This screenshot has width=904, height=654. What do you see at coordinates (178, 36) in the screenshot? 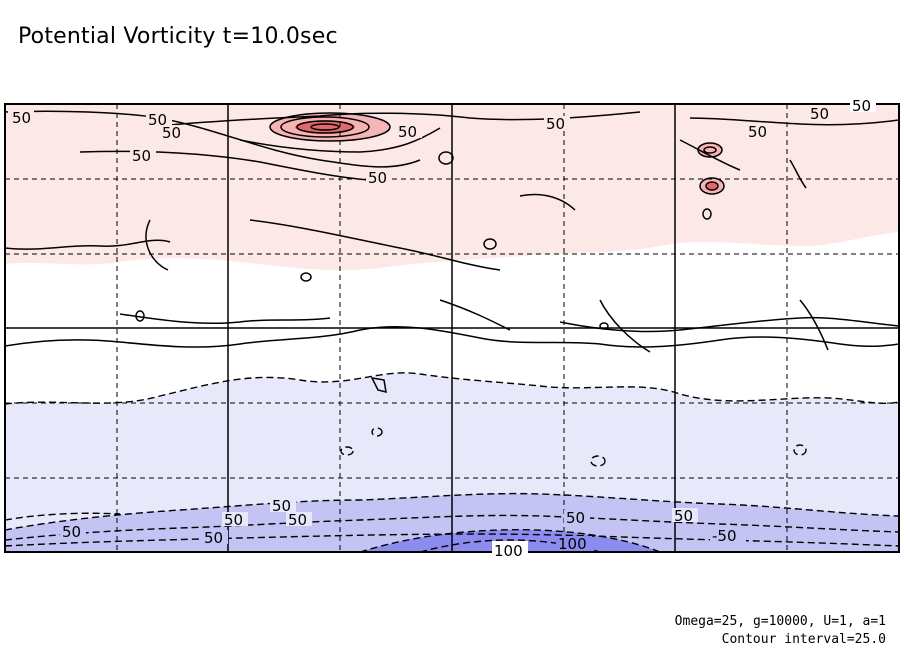
I see `plot-title: Potential Vorticity t=10.0sec` at bounding box center [178, 36].